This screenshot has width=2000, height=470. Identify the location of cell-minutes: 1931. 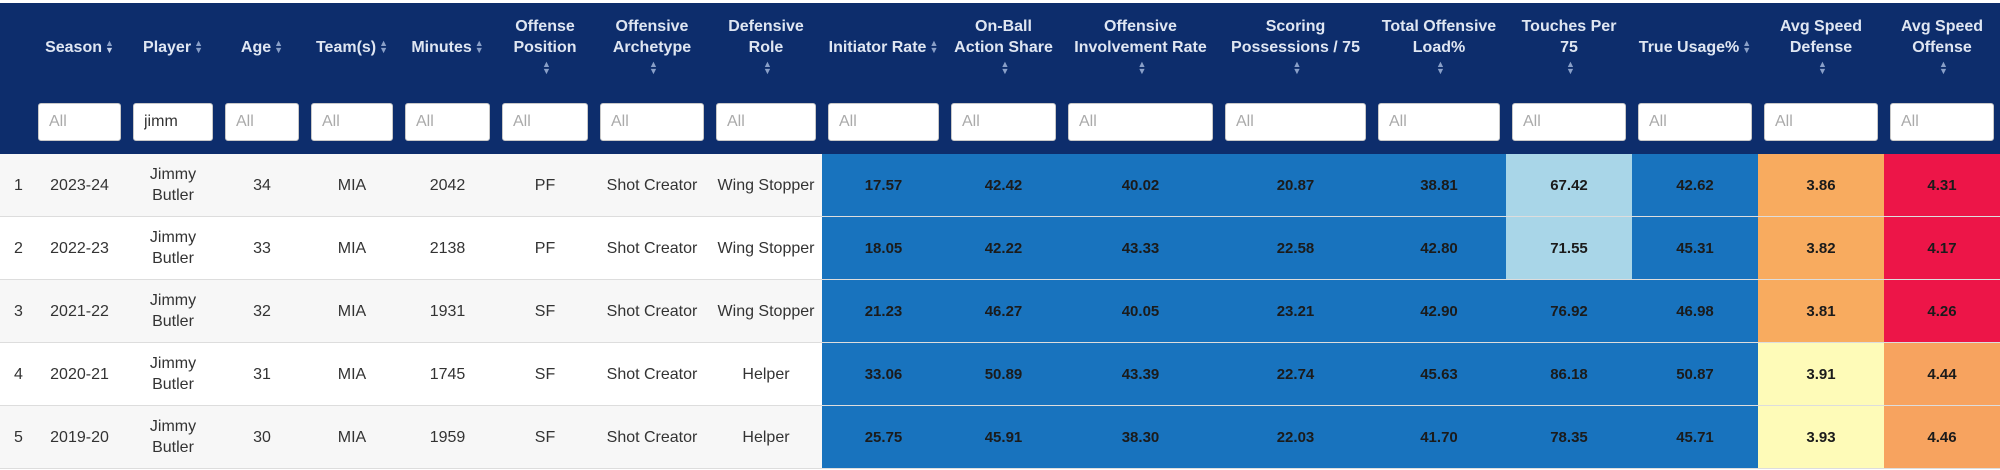
(447, 311).